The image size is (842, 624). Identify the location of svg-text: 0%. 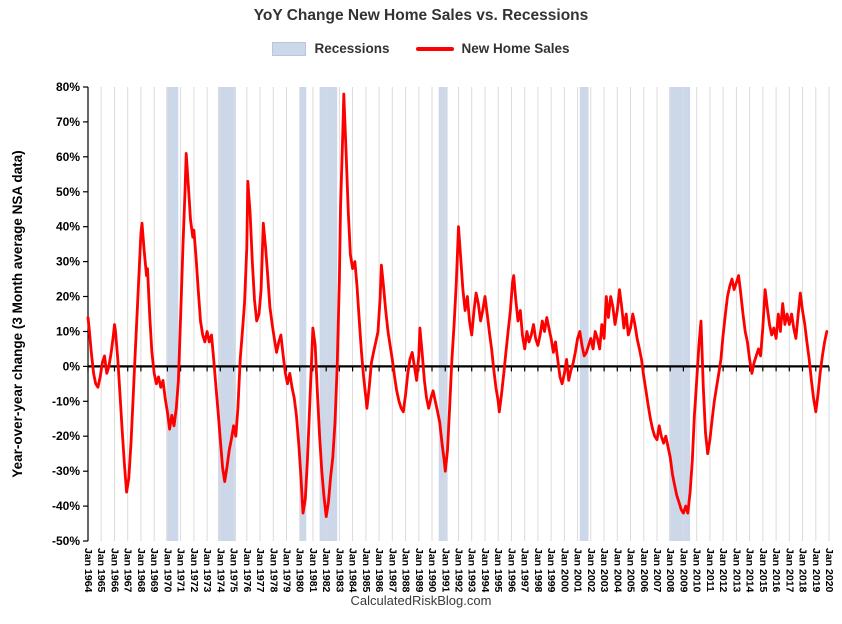
(72, 366).